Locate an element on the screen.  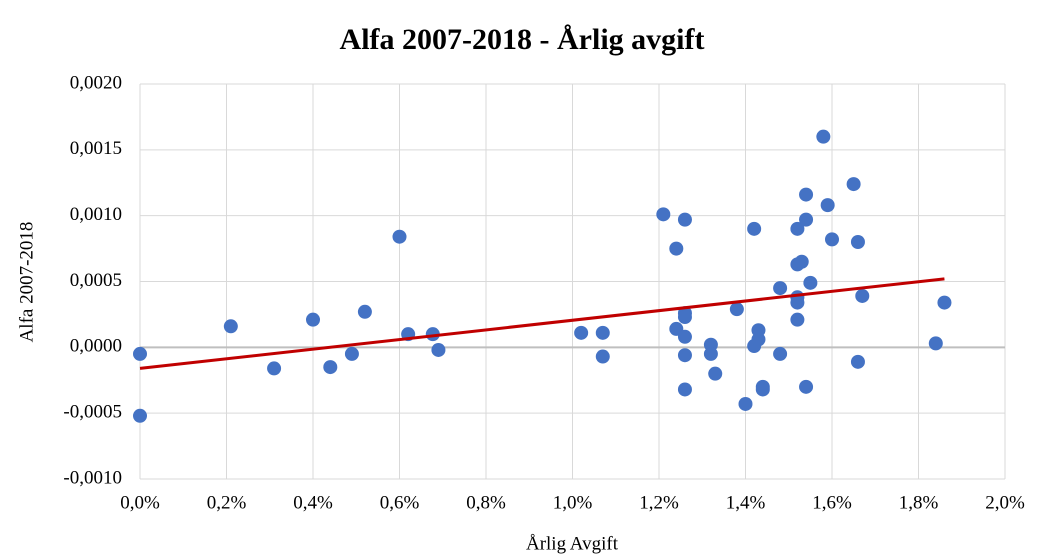
y-axis-title: Alfa 2007-2018 is located at coordinates (26, 282).